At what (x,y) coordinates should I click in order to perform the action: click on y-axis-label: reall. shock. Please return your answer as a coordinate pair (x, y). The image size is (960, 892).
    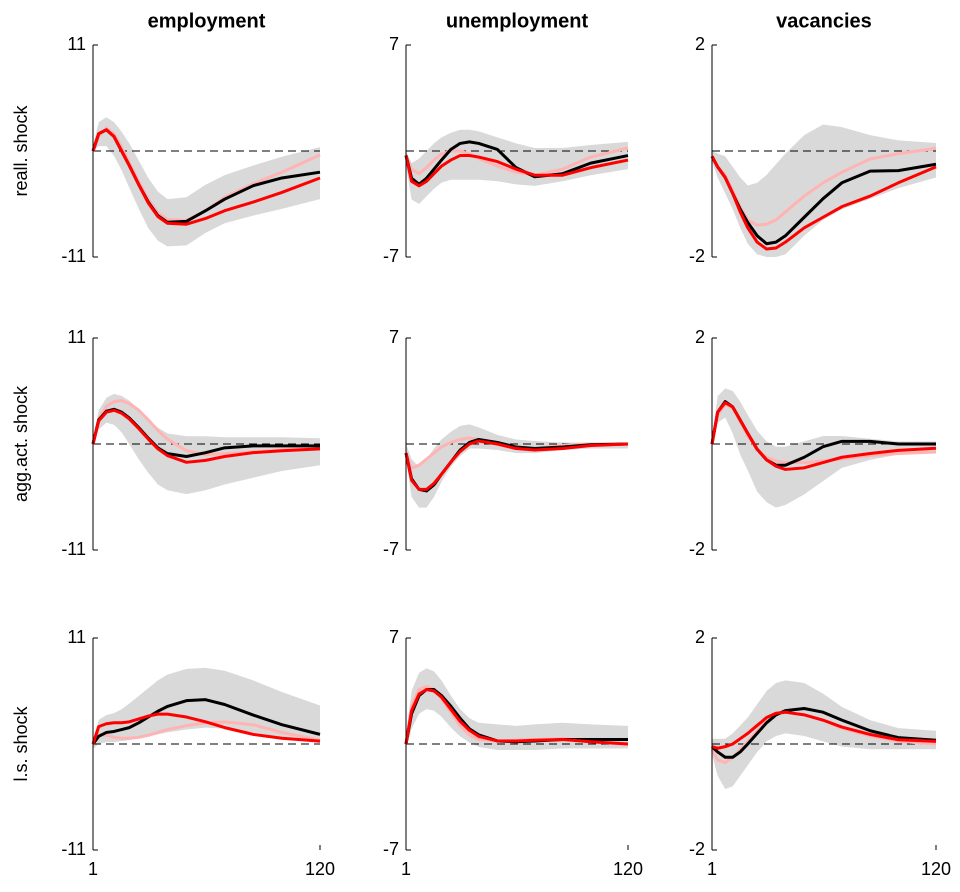
    Looking at the image, I should click on (21, 150).